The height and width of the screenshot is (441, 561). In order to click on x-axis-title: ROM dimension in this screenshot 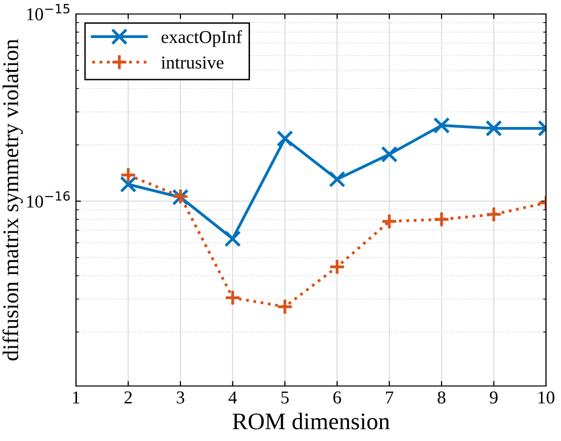, I will do `click(311, 421)`.